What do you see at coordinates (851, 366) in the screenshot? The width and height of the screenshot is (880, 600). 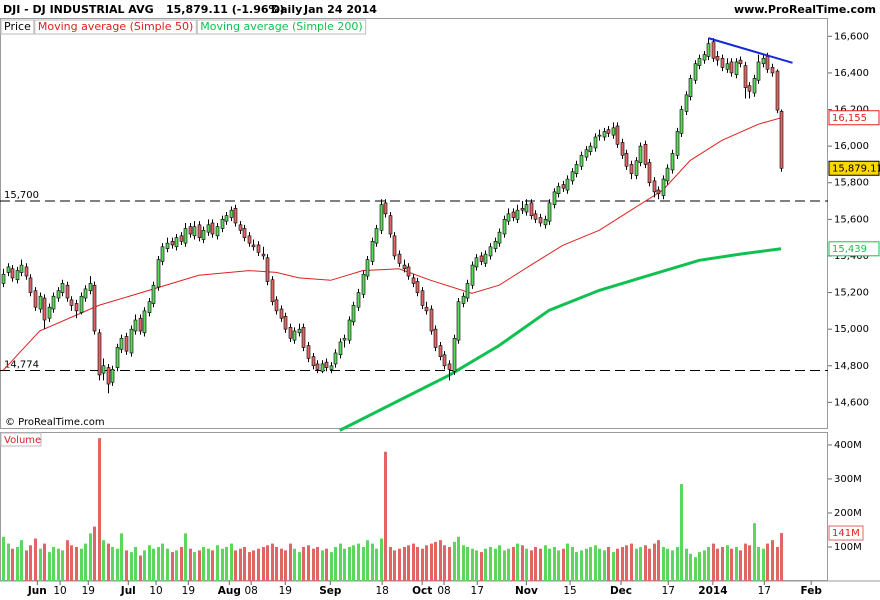 I see `y-tick-label: 14,800` at bounding box center [851, 366].